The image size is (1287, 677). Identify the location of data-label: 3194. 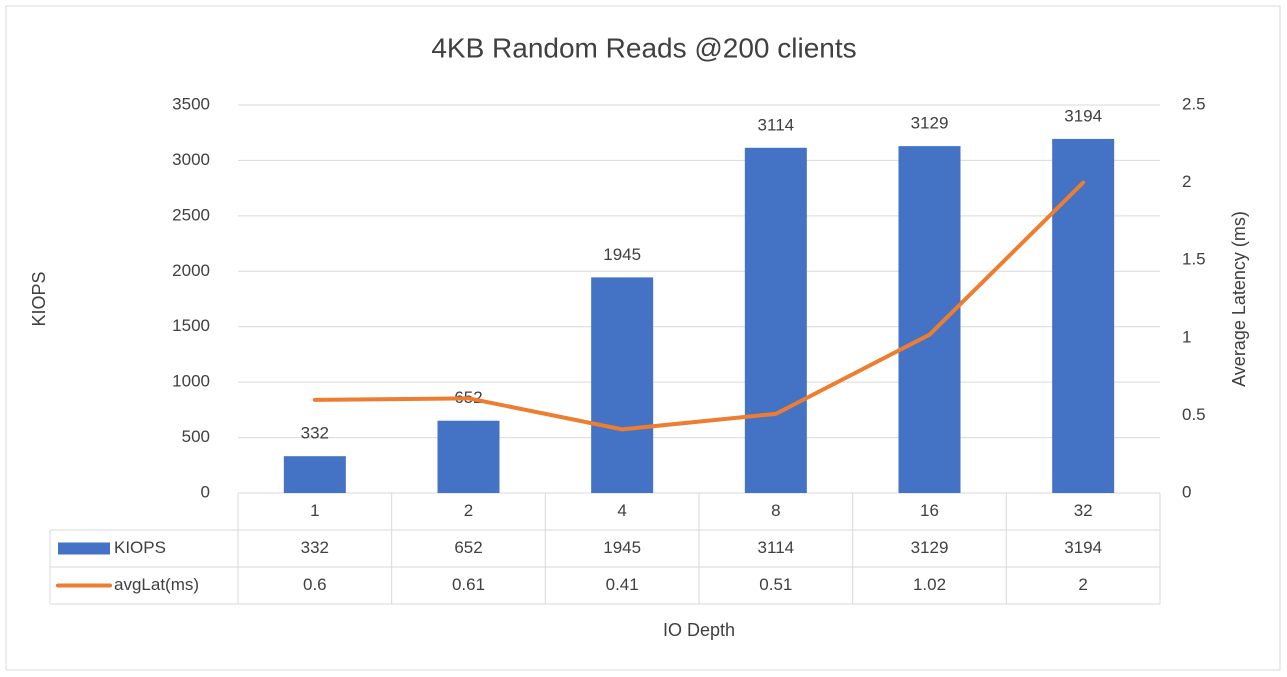
(1083, 115).